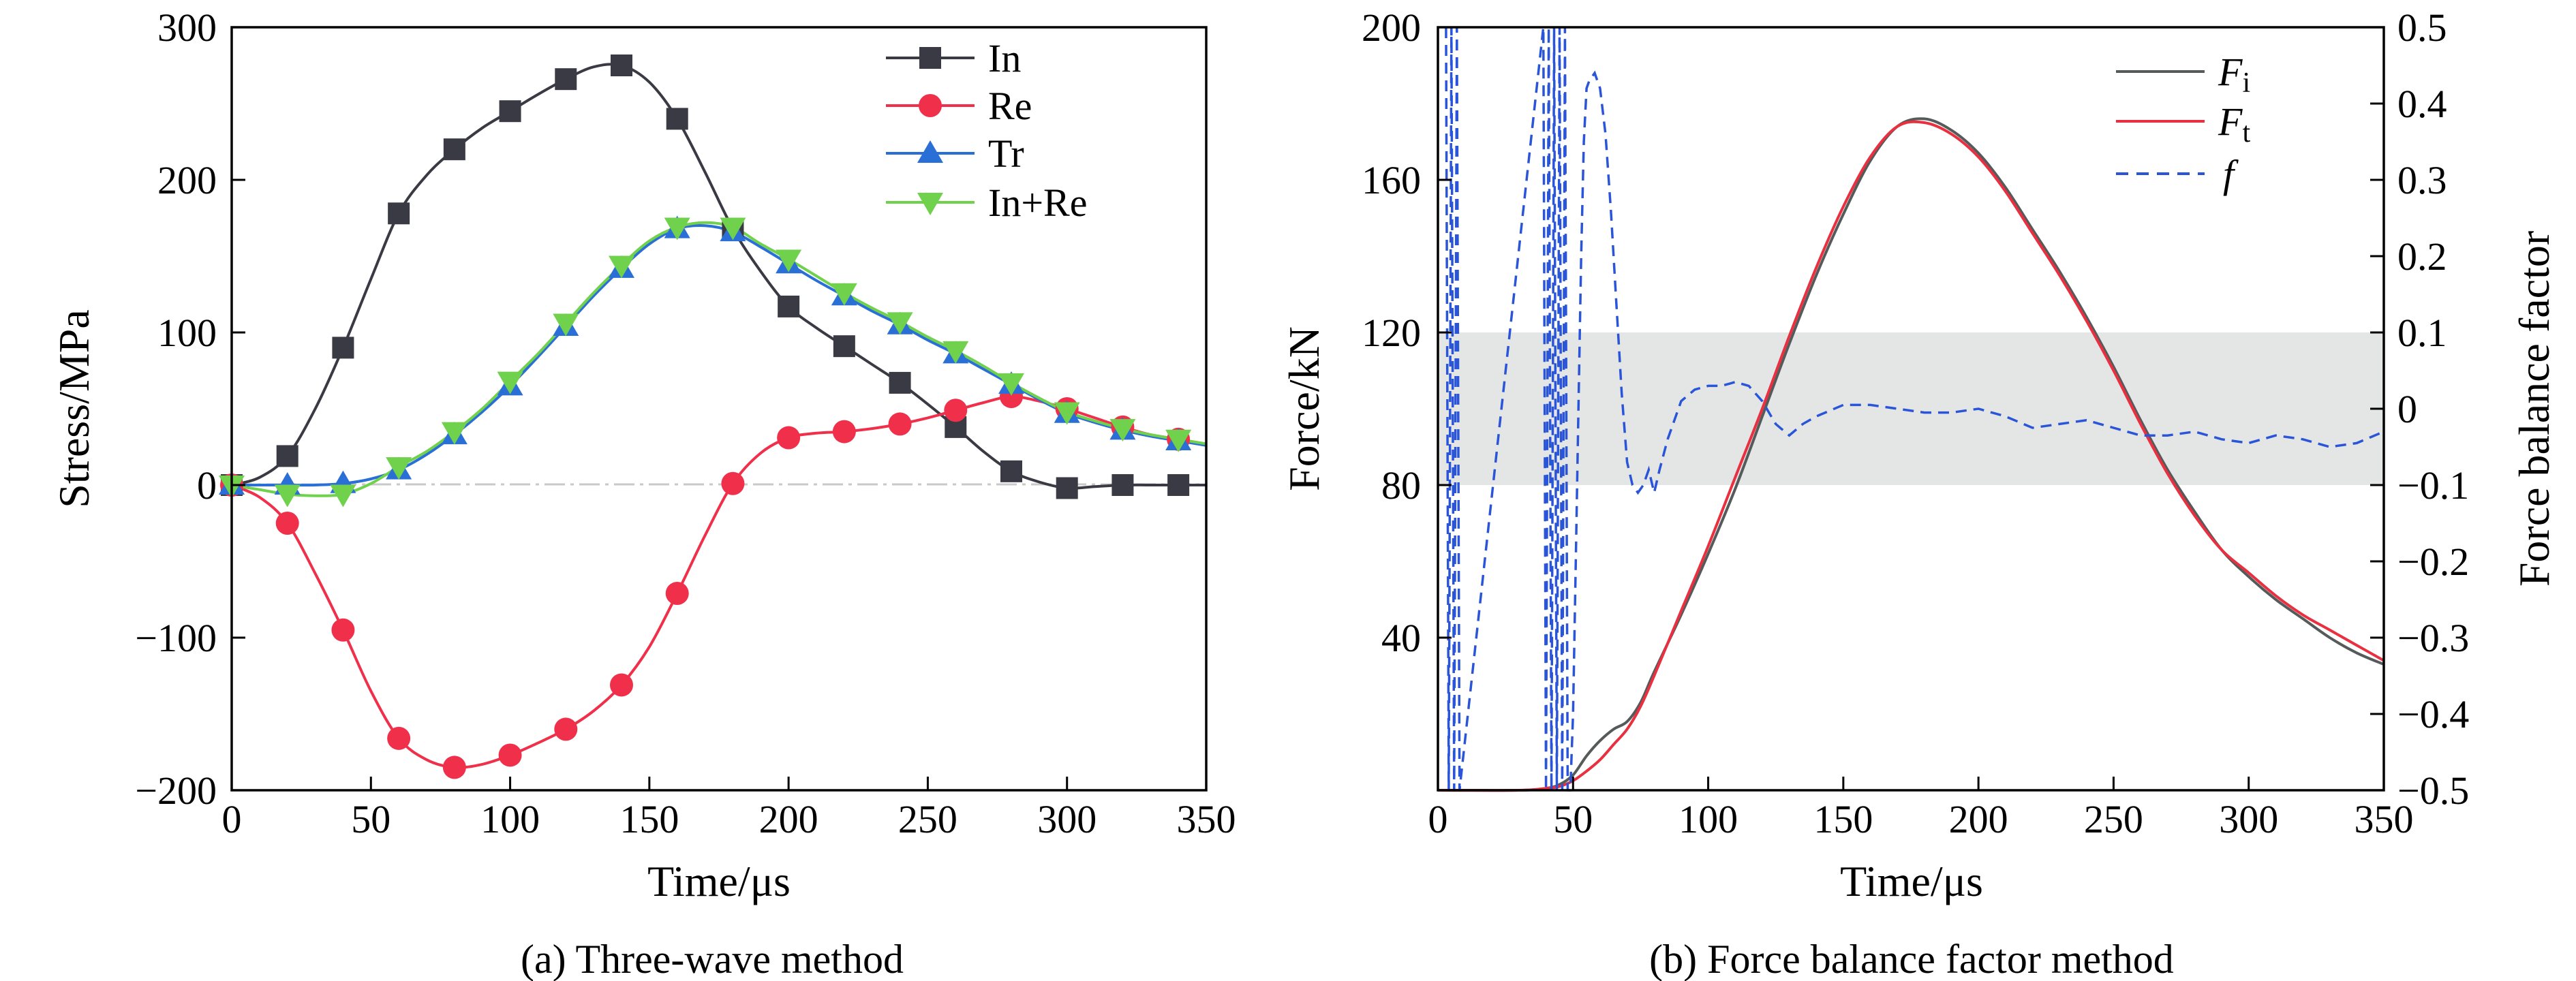  I want to click on y-tick-label: 120, so click(1391, 333).